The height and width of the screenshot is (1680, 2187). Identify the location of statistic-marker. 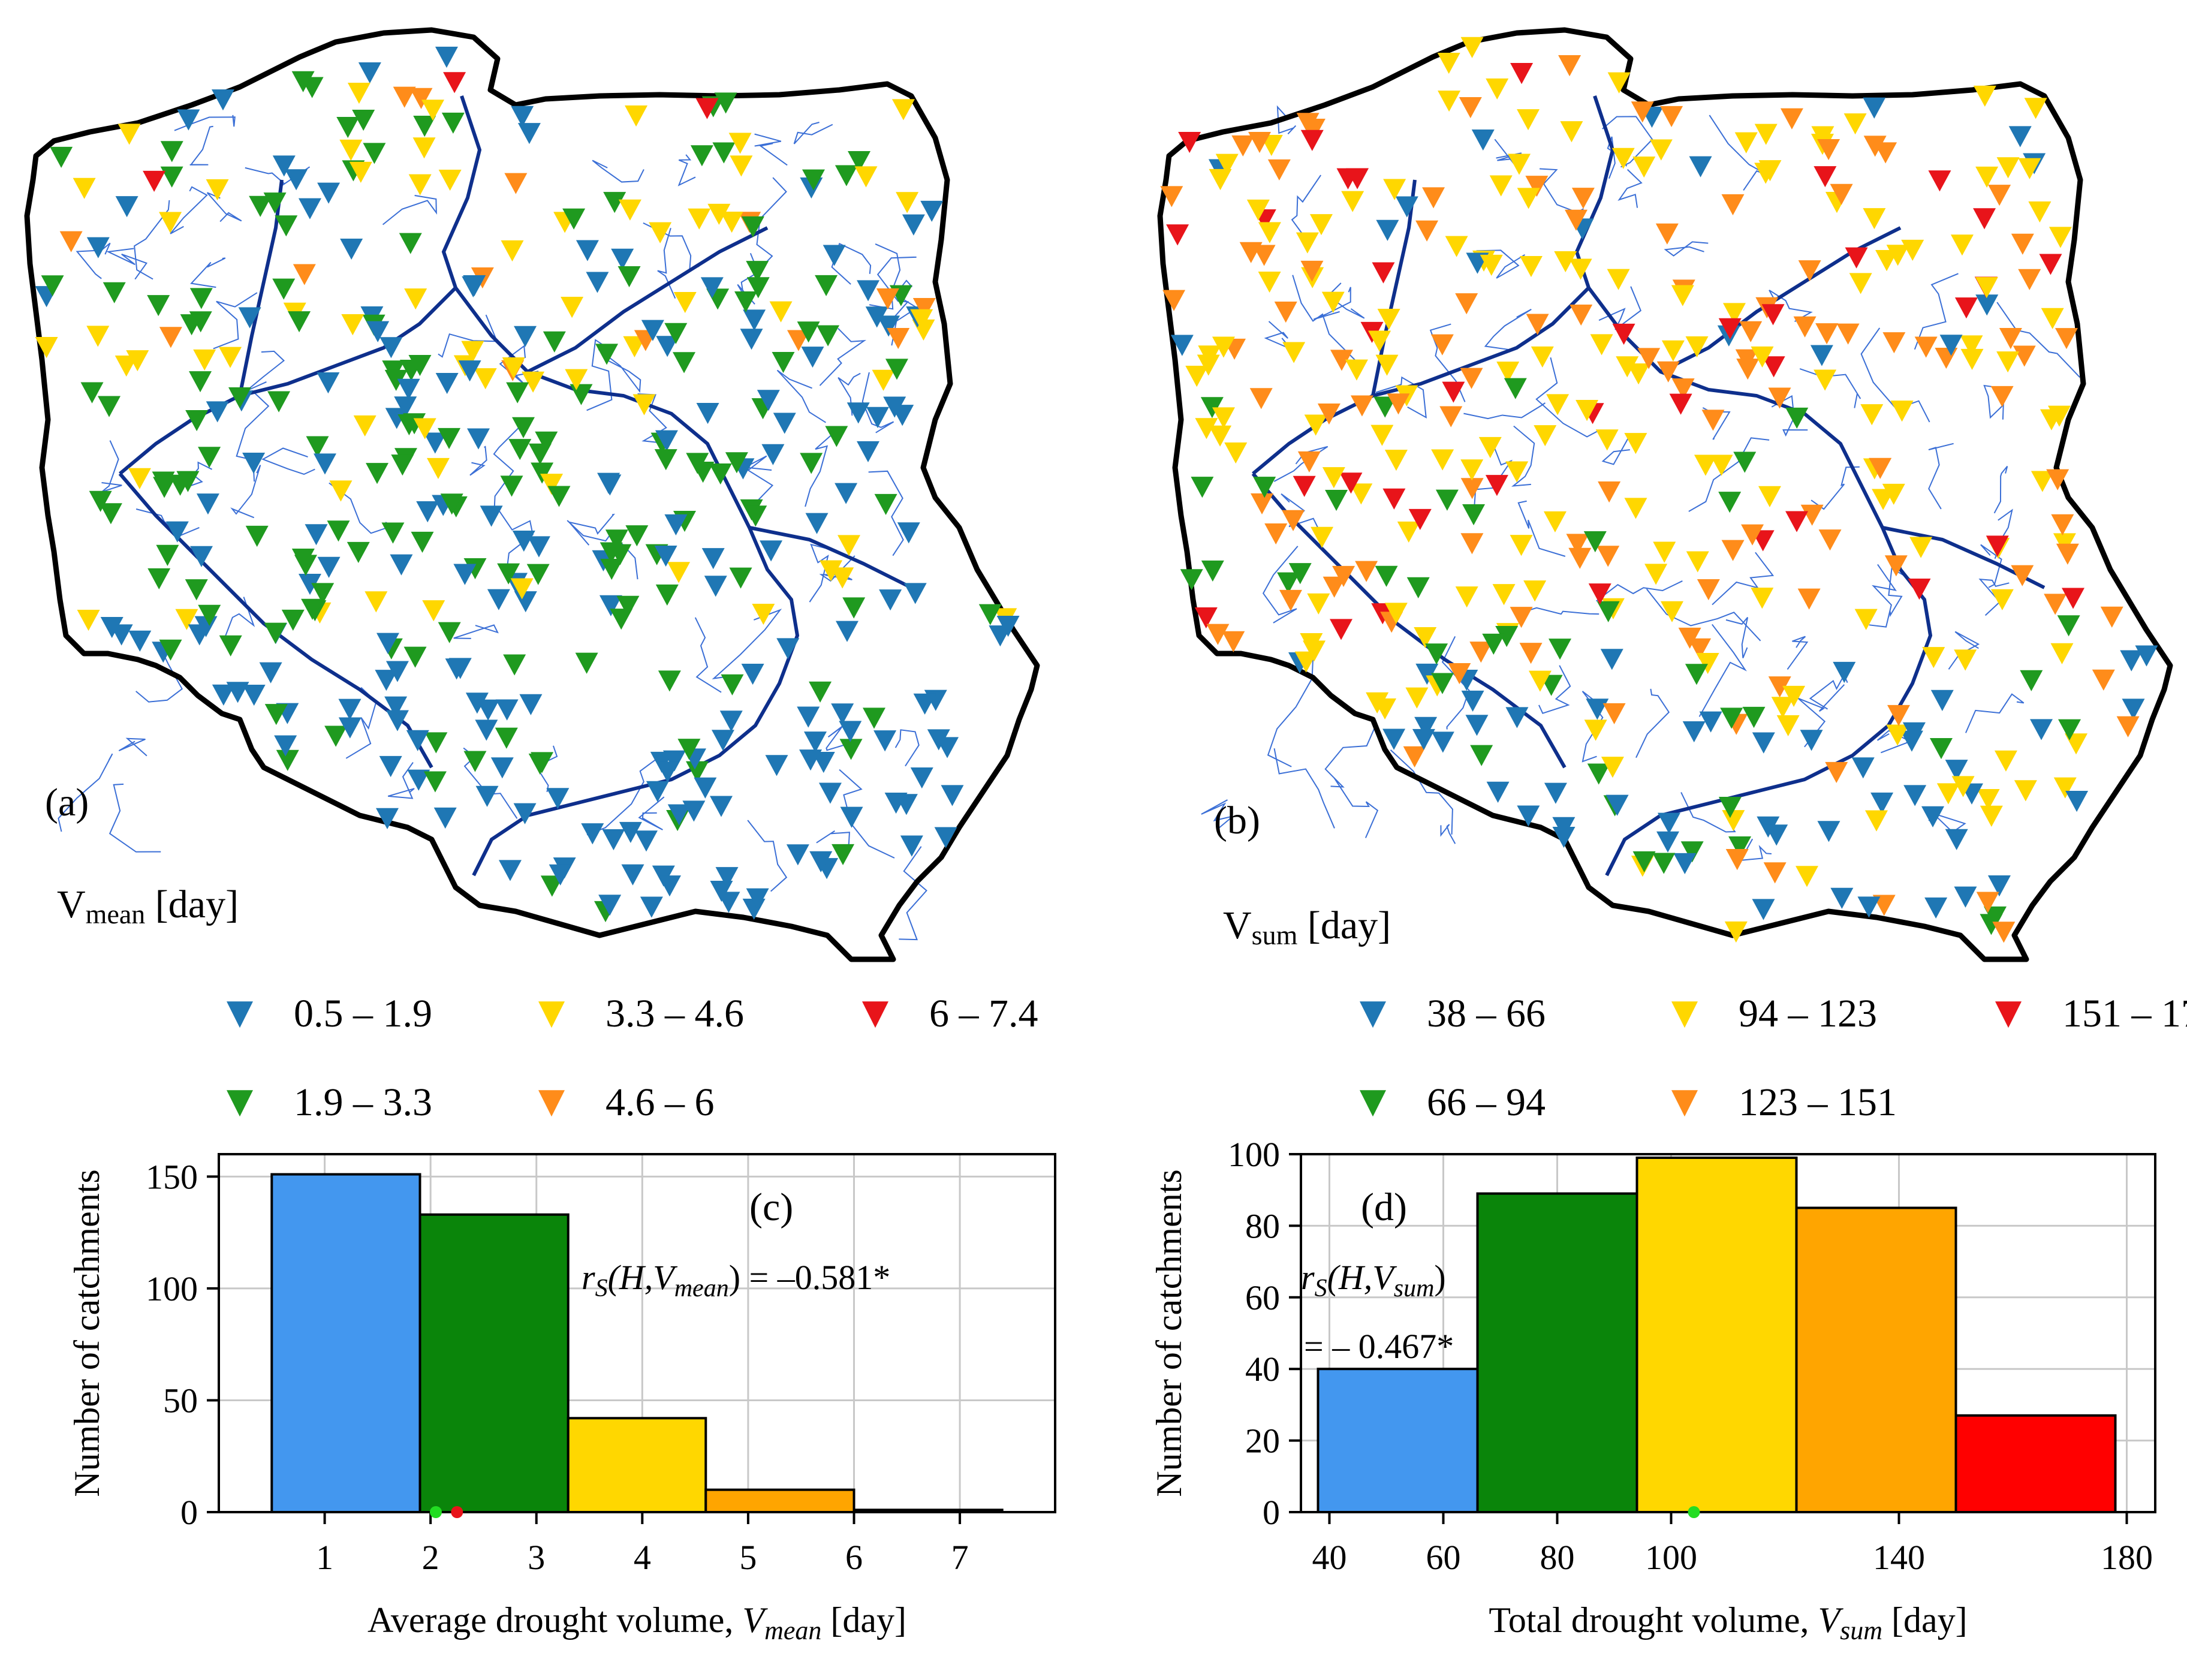
(436, 1512).